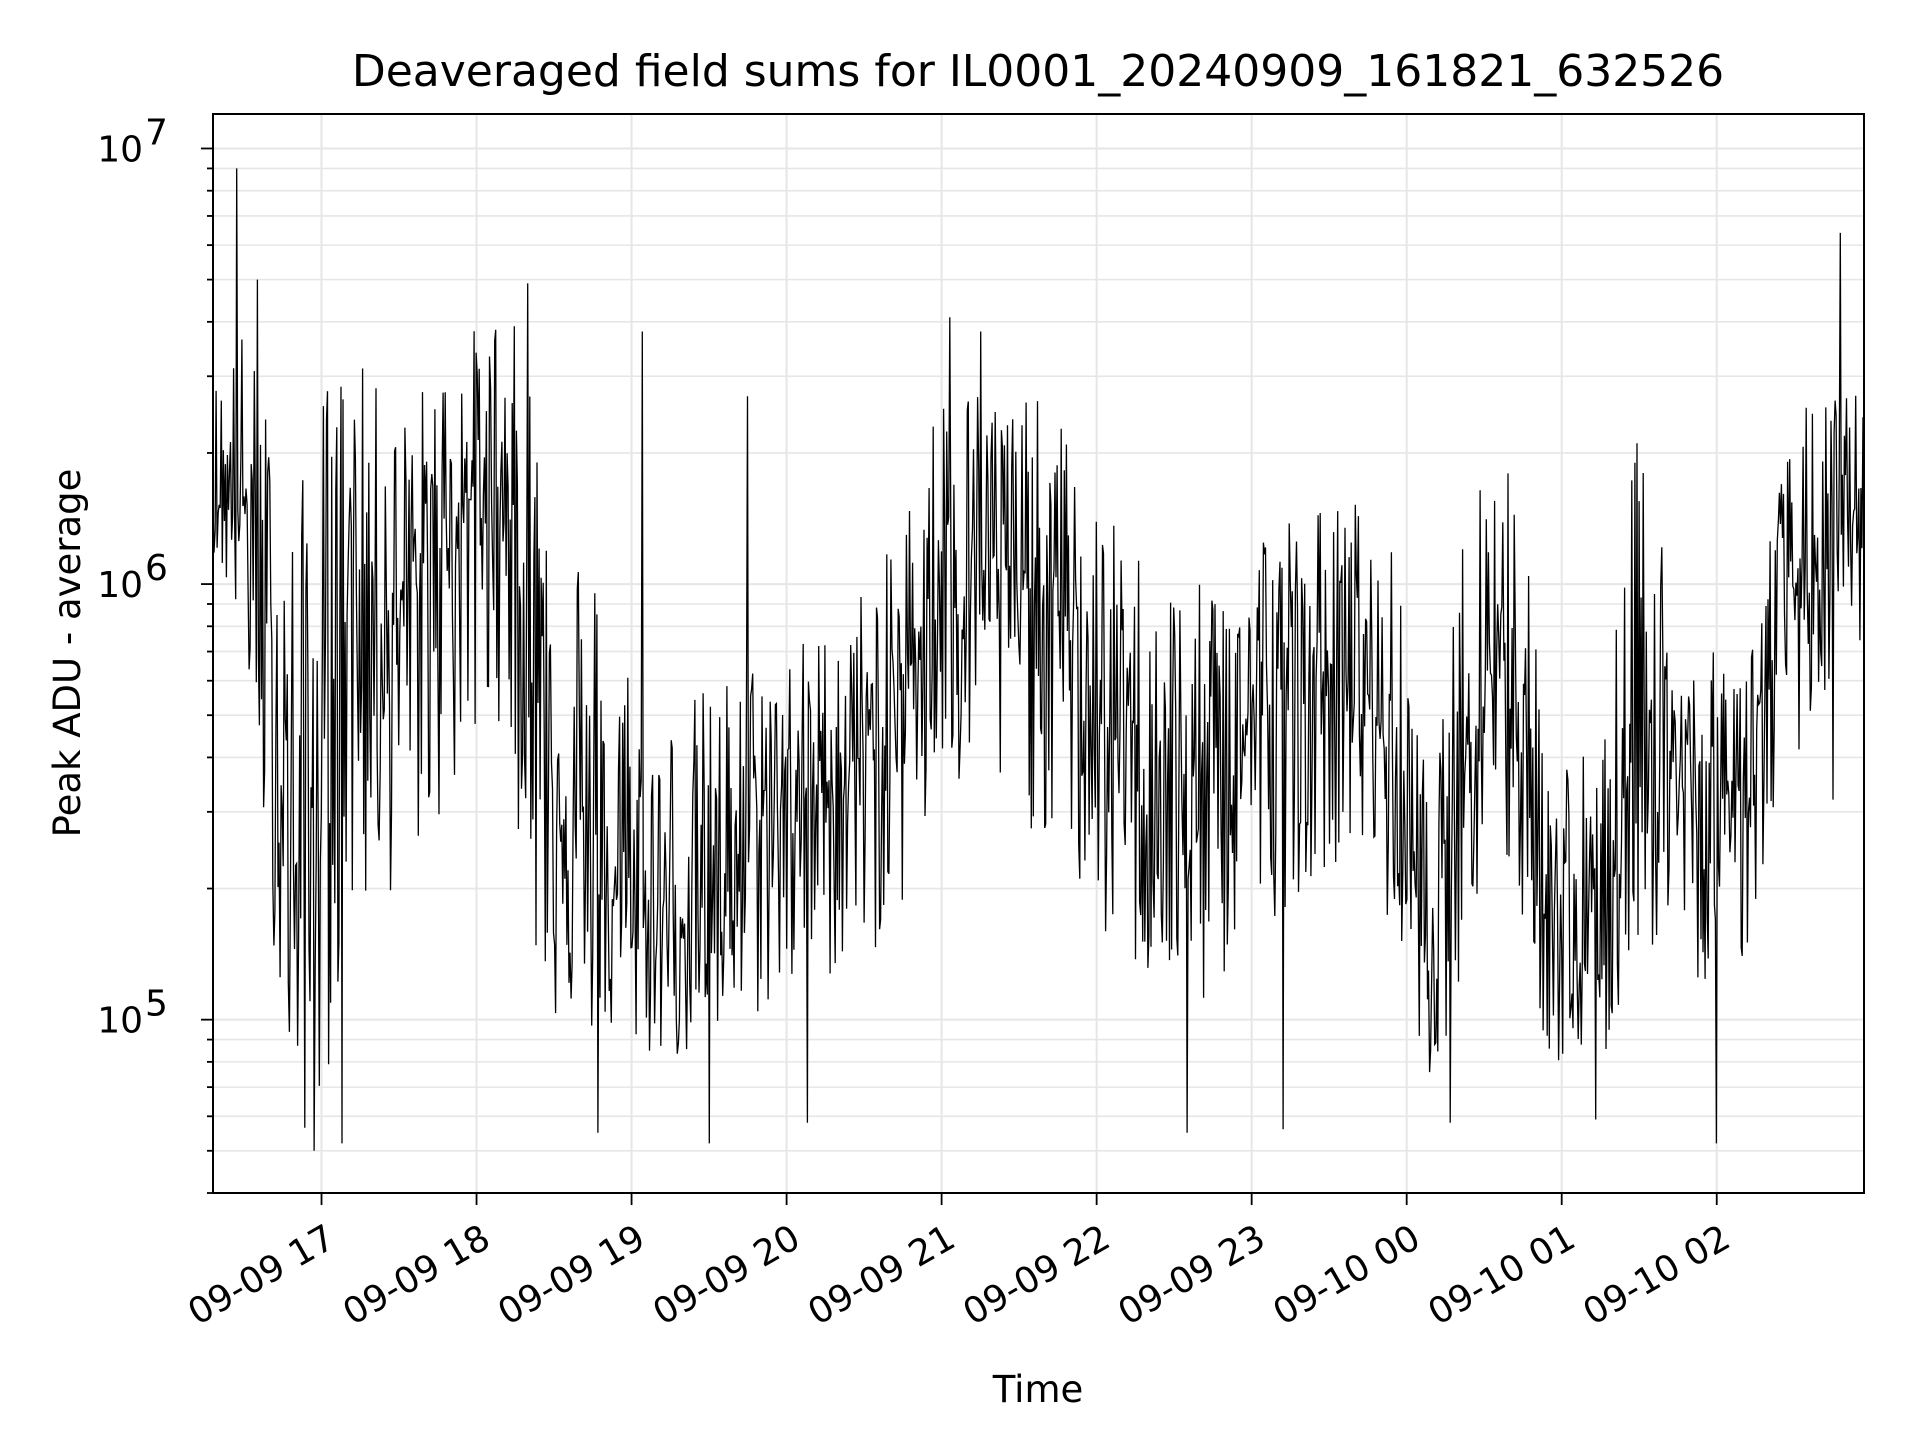 This screenshot has height=1440, width=1920. I want to click on y-tick-exponent: 6, so click(156, 568).